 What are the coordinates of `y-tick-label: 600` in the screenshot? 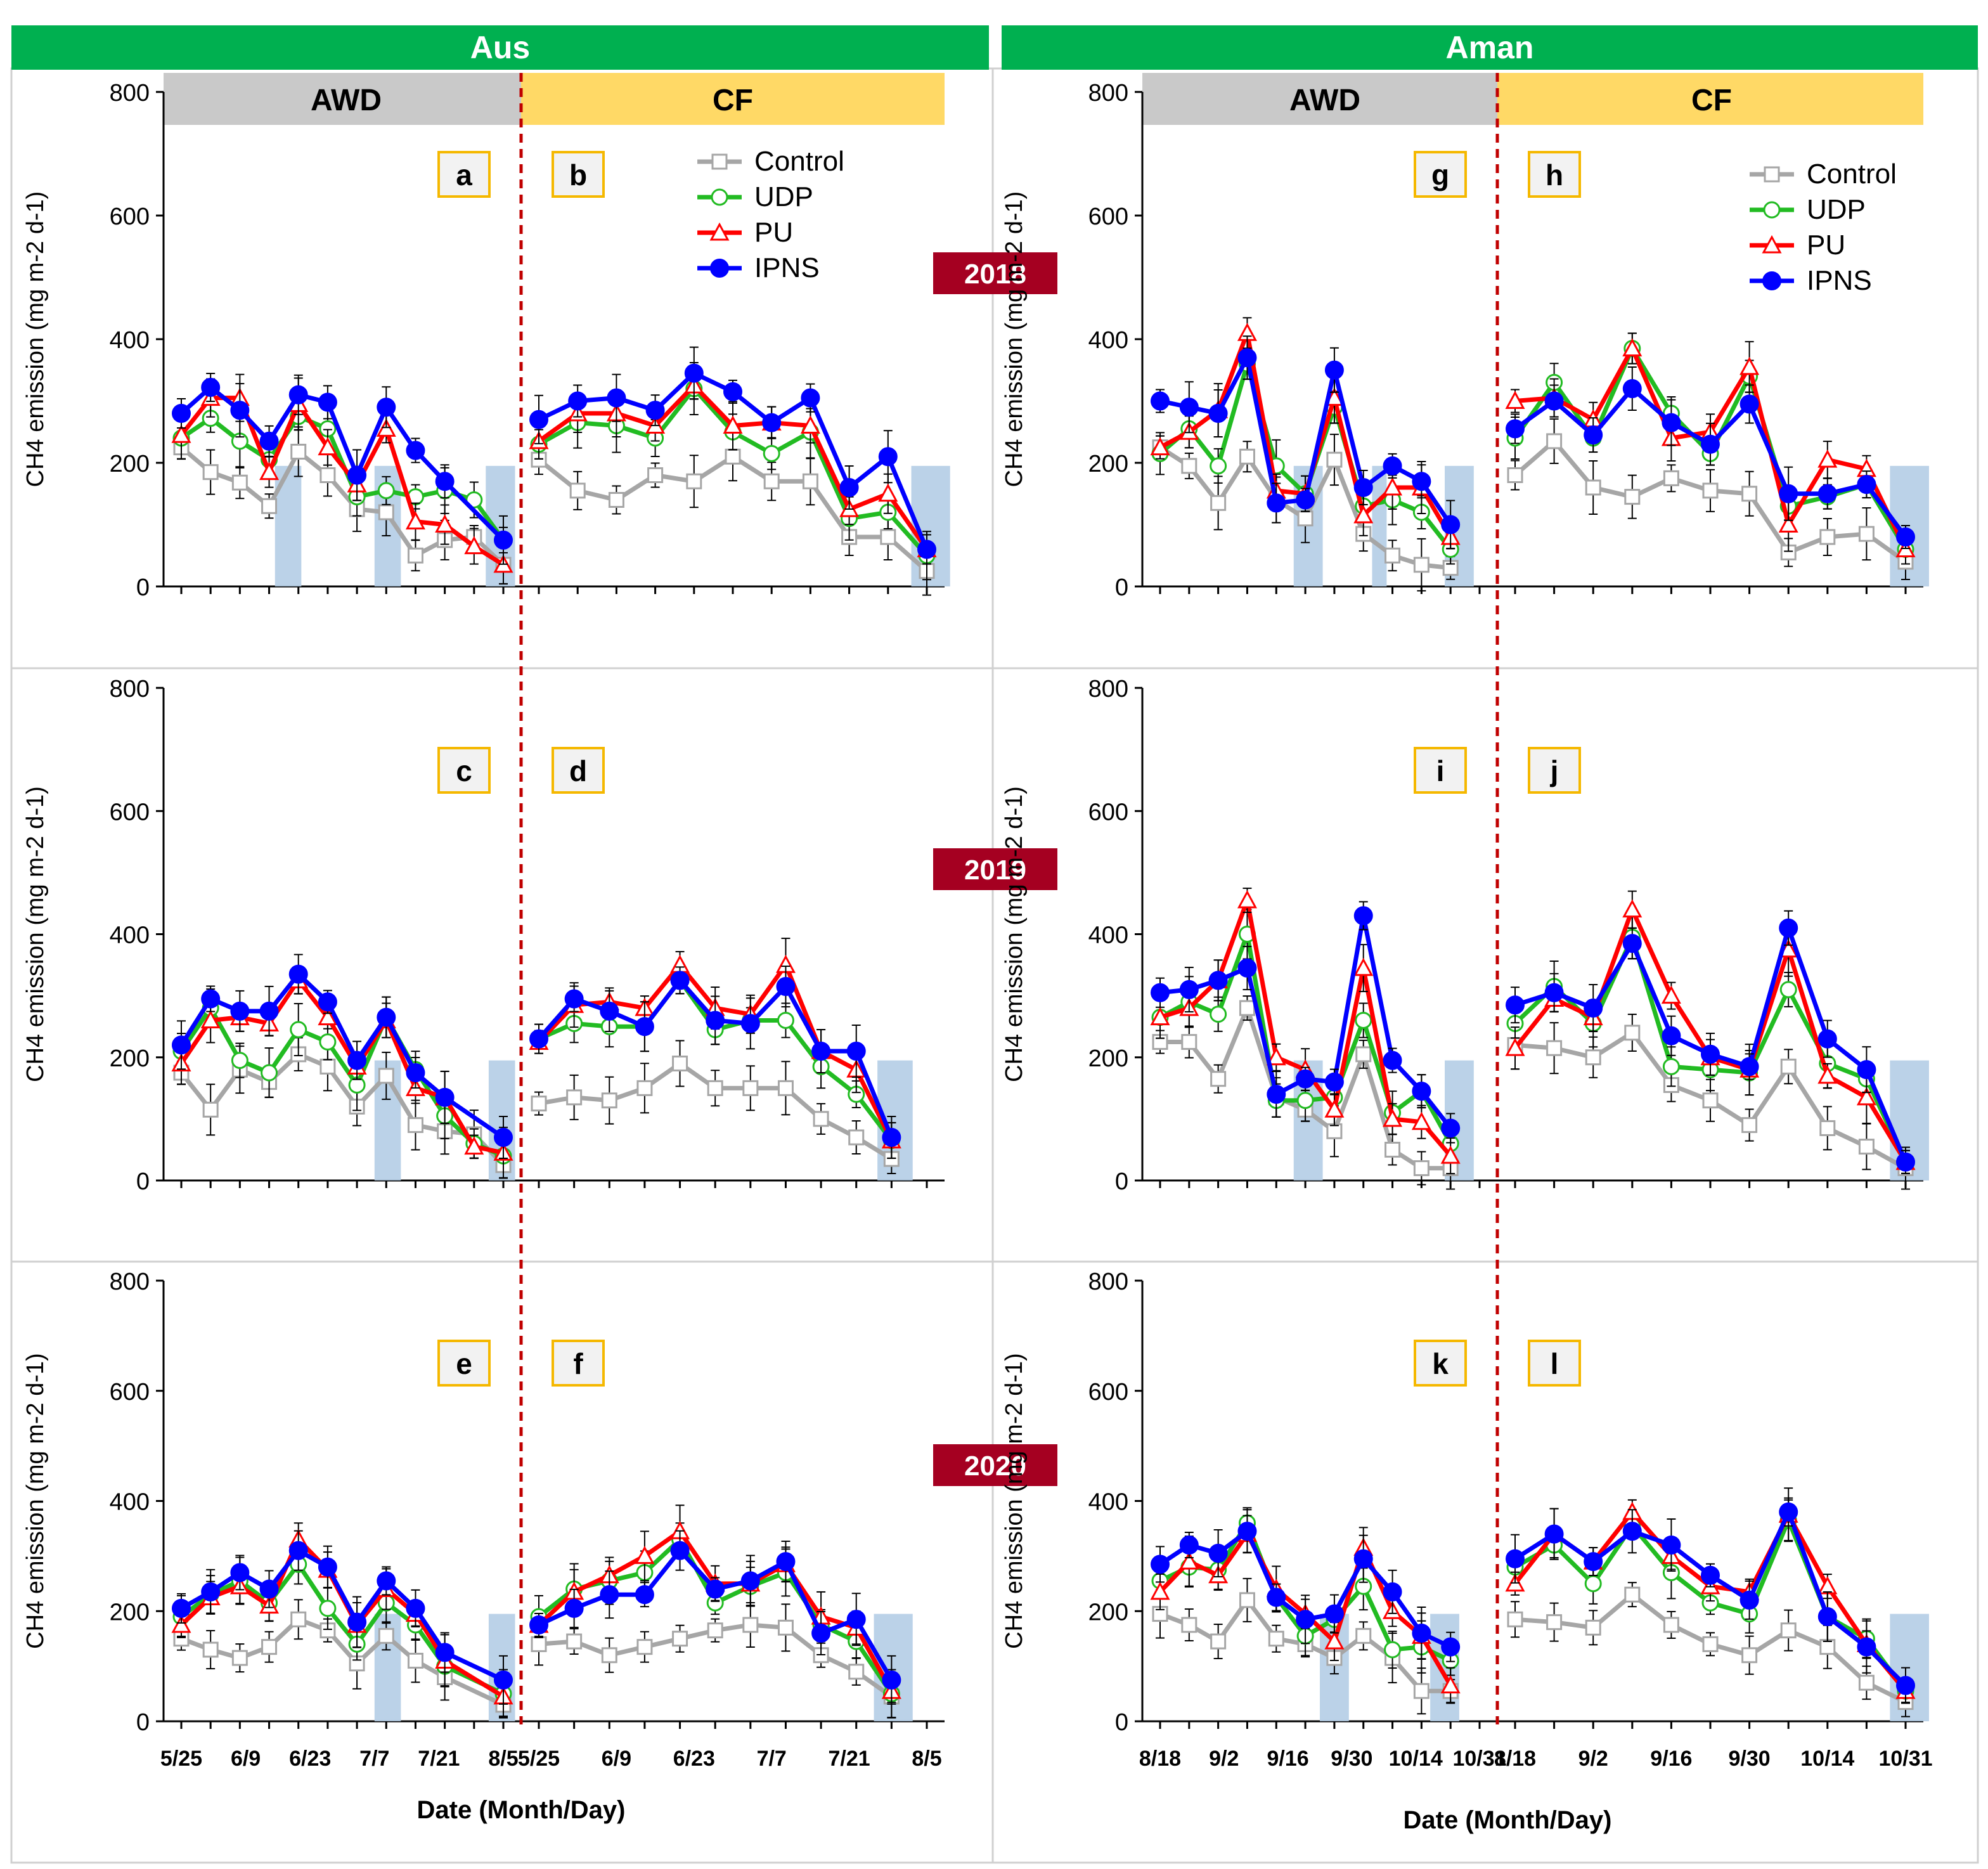 It's located at (130, 217).